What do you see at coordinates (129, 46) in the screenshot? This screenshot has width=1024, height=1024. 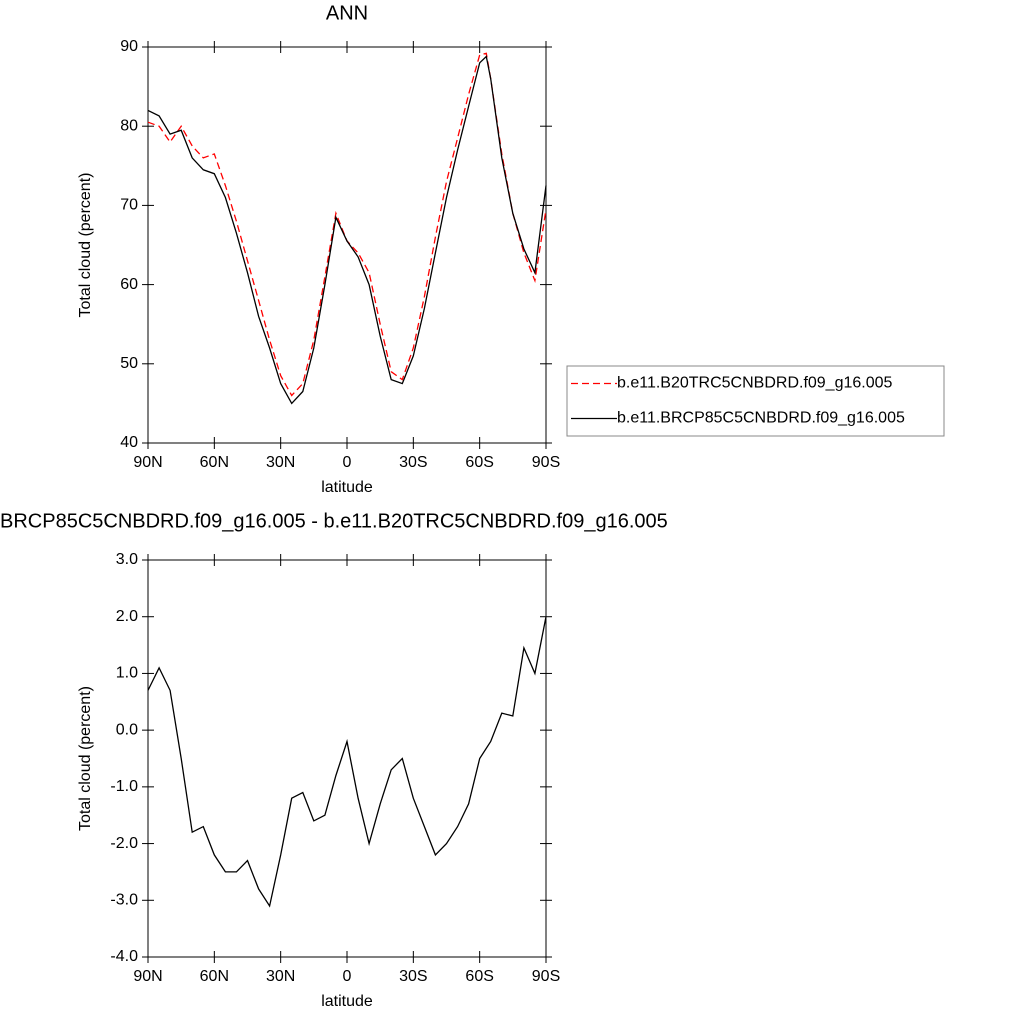 I see `y-tick-label: 90` at bounding box center [129, 46].